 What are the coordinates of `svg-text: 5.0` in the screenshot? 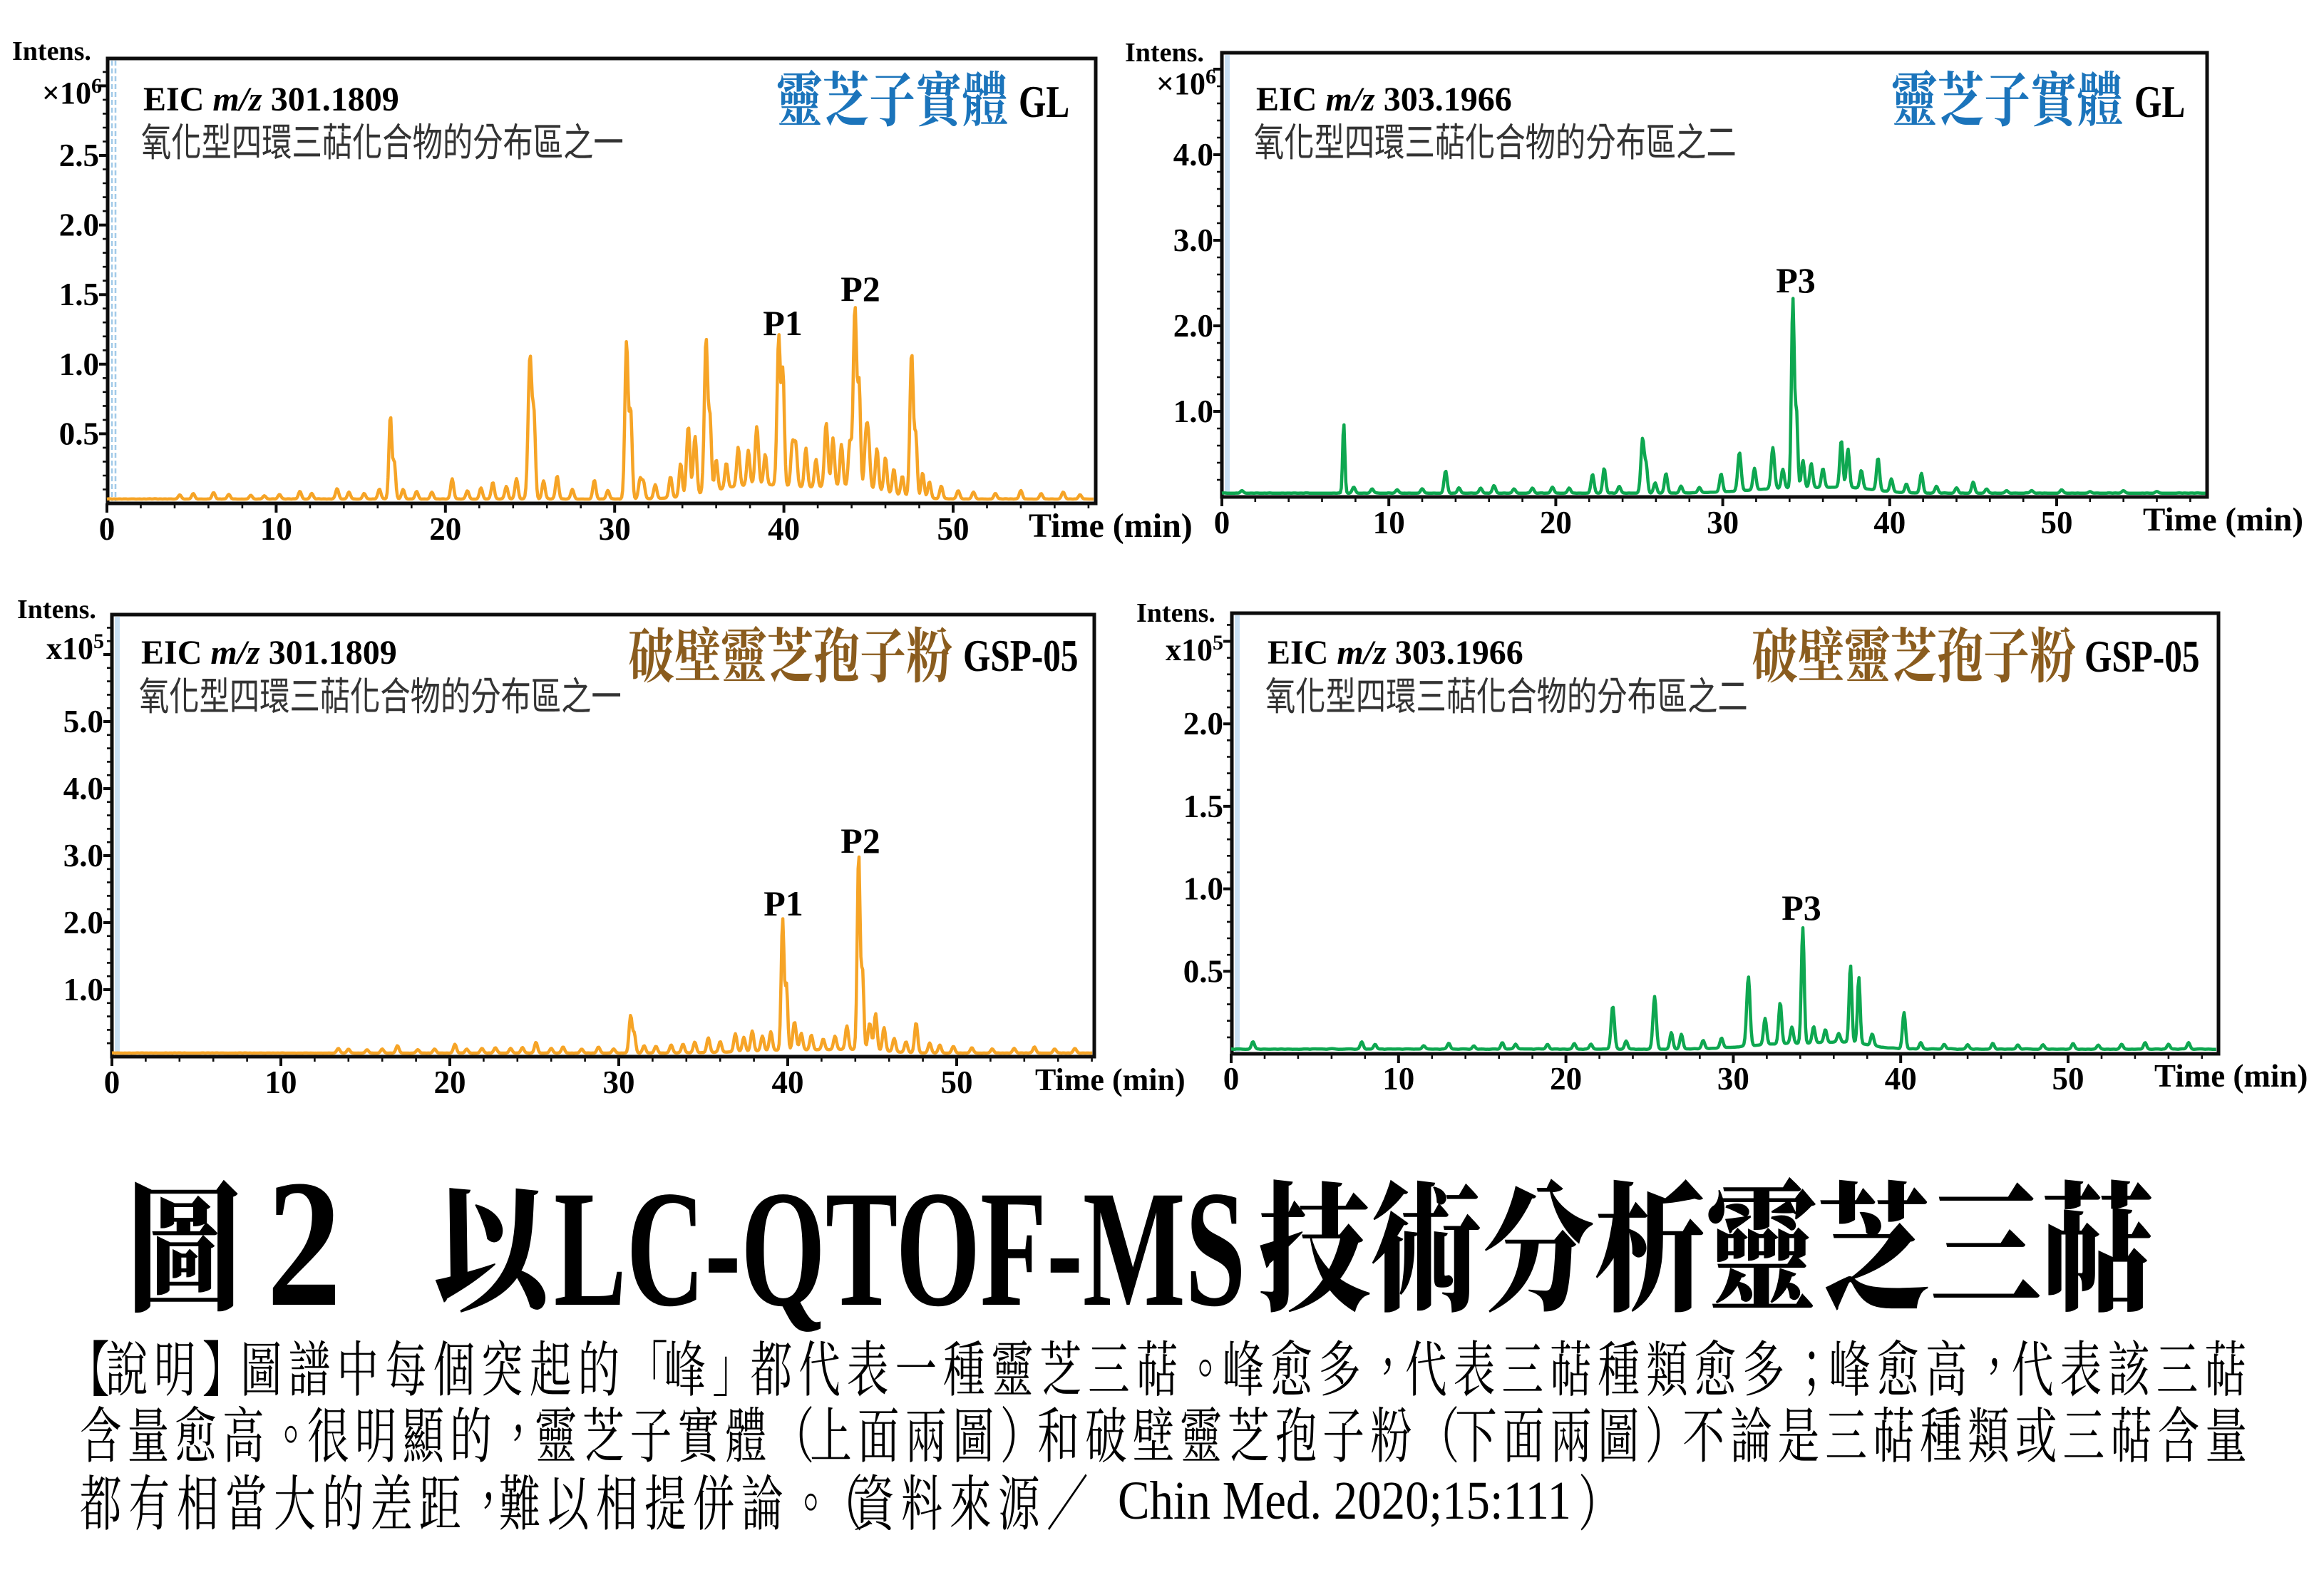 It's located at (83, 721).